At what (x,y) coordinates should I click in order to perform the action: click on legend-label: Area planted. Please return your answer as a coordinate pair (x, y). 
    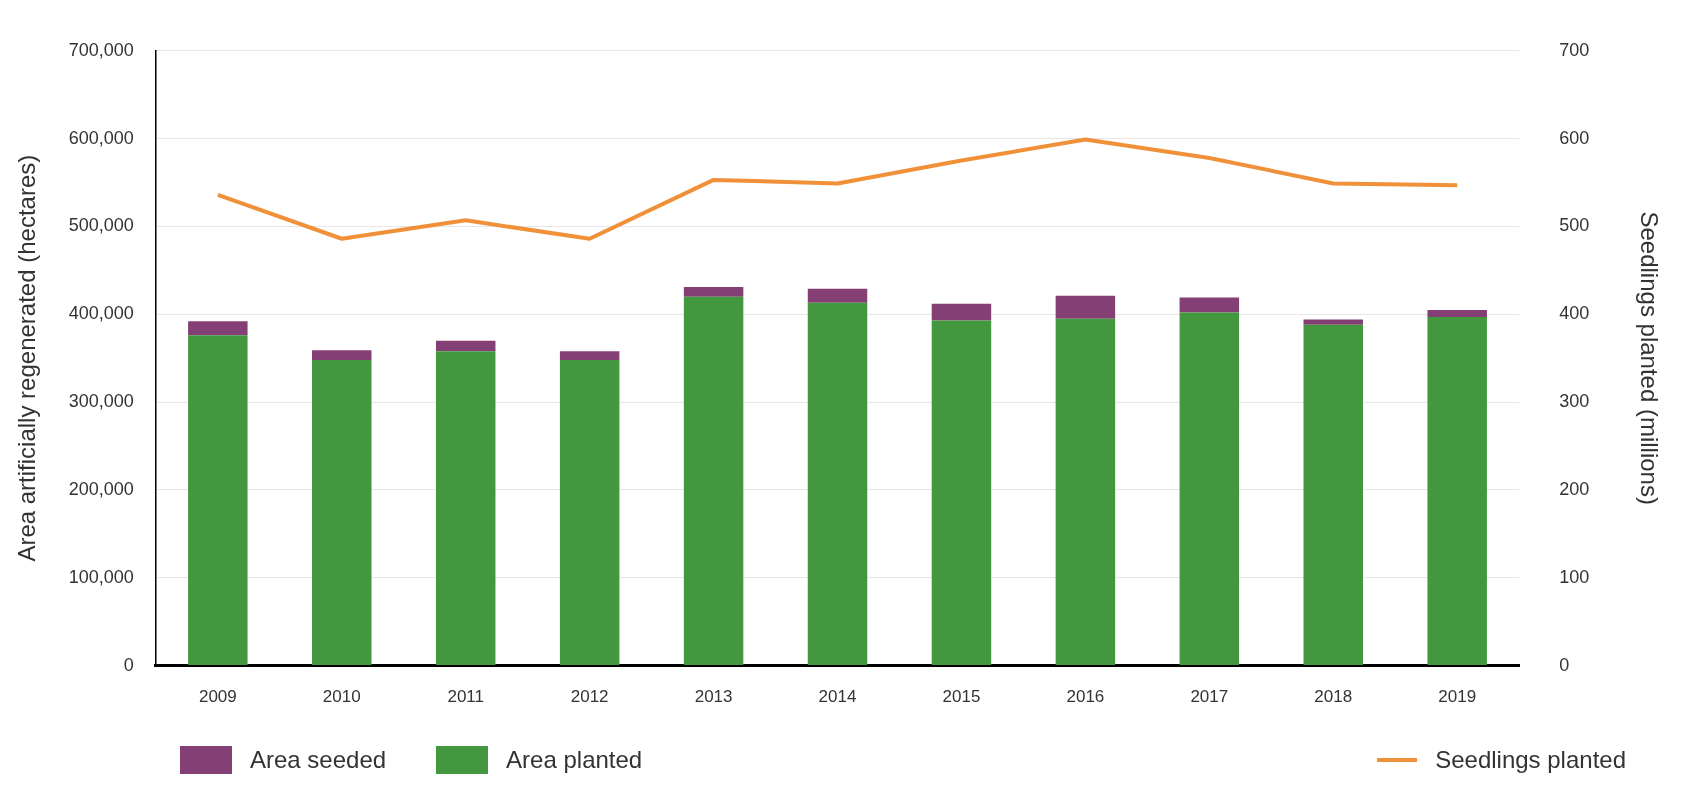
    Looking at the image, I should click on (574, 760).